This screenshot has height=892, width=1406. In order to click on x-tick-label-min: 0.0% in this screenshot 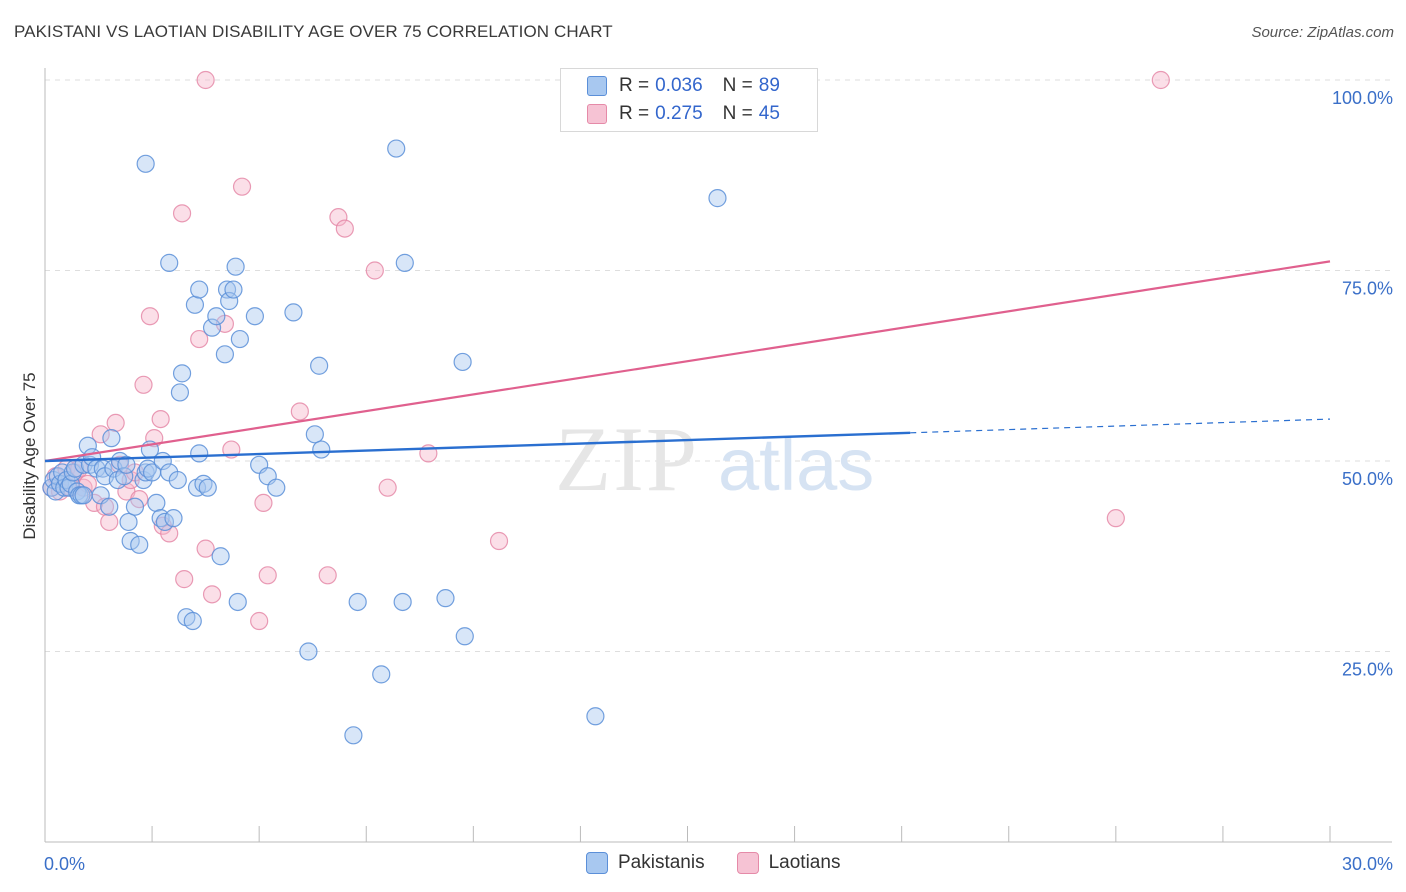, I will do `click(64, 864)`.